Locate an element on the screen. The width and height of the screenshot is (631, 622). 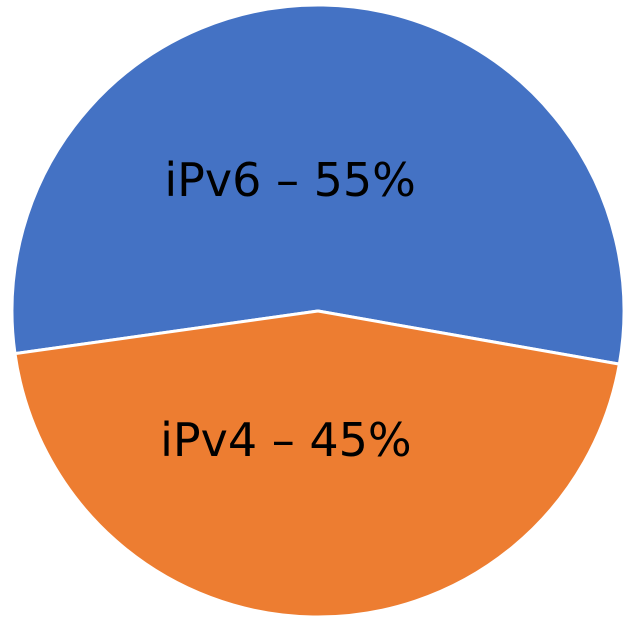
slice-label: iPv4 – 45% is located at coordinates (286, 440).